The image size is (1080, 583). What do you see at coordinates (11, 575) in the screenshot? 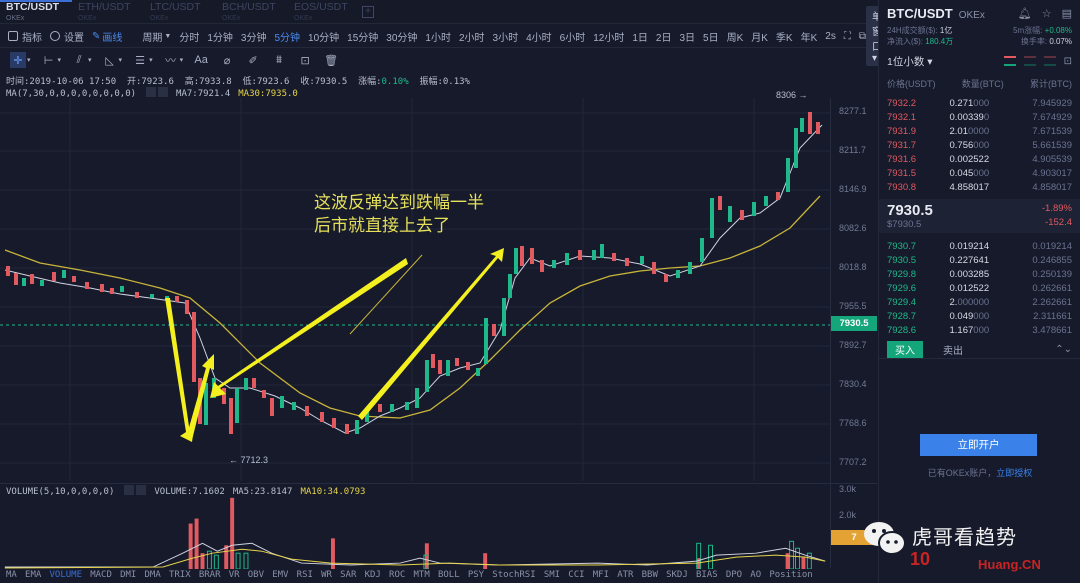
I see `indicator-ma: MA` at bounding box center [11, 575].